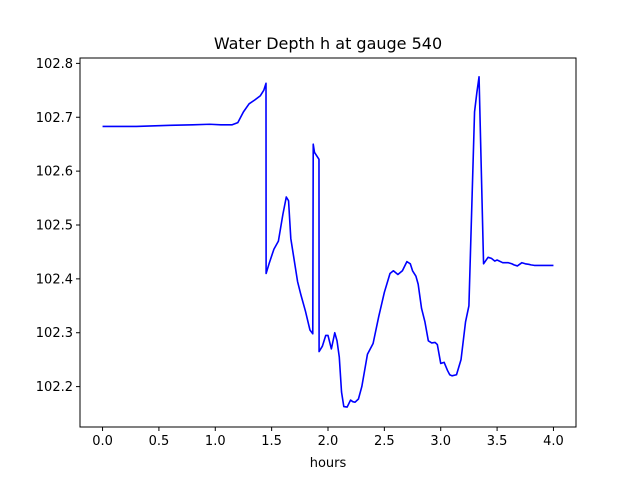 Image resolution: width=640 pixels, height=480 pixels. I want to click on x-tick-label: 3.0, so click(440, 441).